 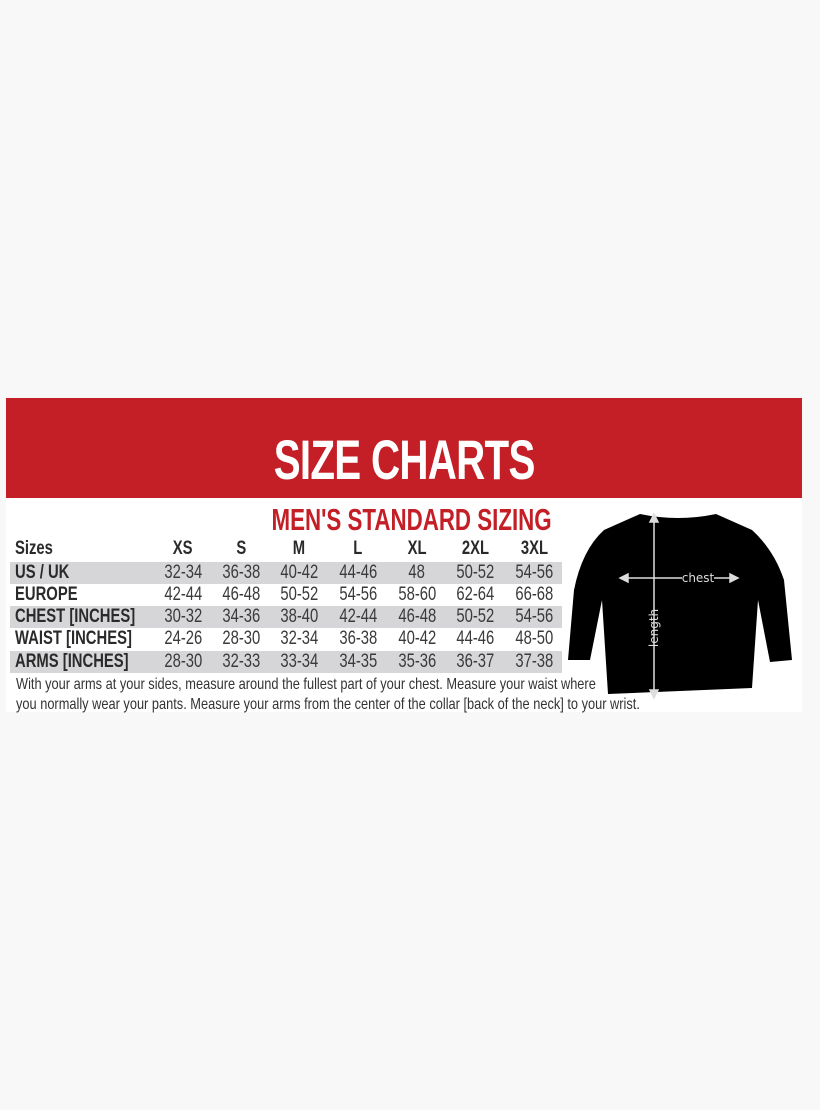 What do you see at coordinates (404, 459) in the screenshot?
I see `page-title: SIZE CHARTS` at bounding box center [404, 459].